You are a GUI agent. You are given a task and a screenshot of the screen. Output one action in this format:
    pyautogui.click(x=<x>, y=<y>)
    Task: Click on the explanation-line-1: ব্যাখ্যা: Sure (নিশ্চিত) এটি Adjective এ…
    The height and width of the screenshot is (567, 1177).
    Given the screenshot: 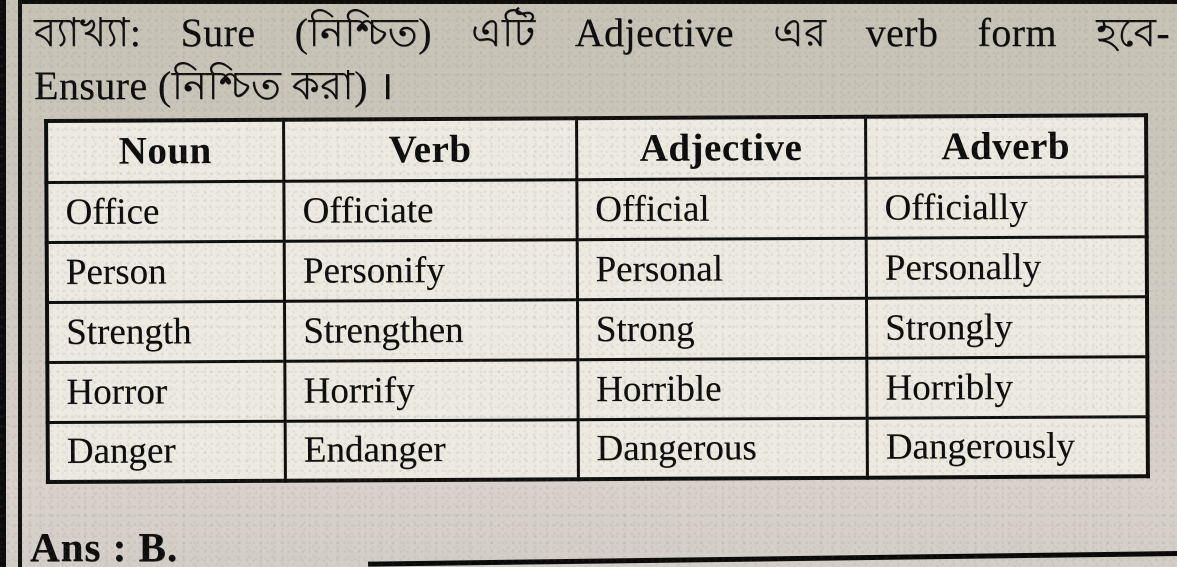 What is the action you would take?
    pyautogui.click(x=602, y=32)
    